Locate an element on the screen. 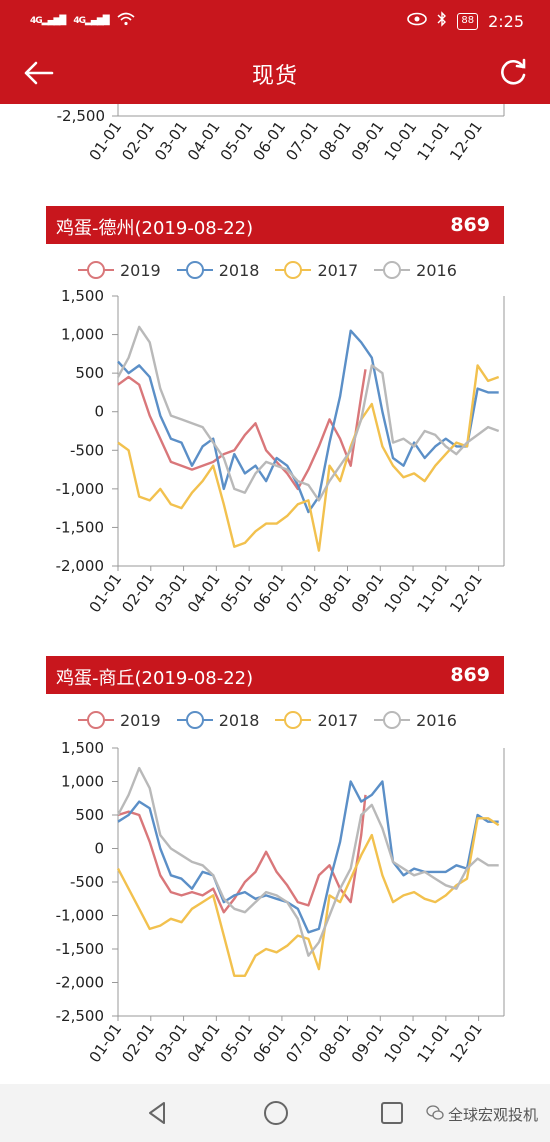 This screenshot has width=550, height=1142. page-title: 现货 is located at coordinates (274, 76).